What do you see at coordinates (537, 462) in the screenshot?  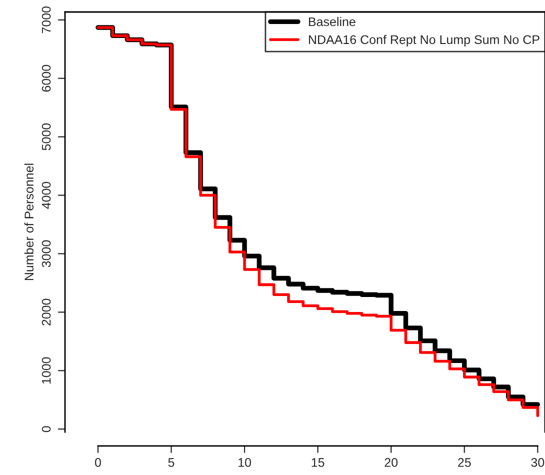 I see `x-tick-label: 30` at bounding box center [537, 462].